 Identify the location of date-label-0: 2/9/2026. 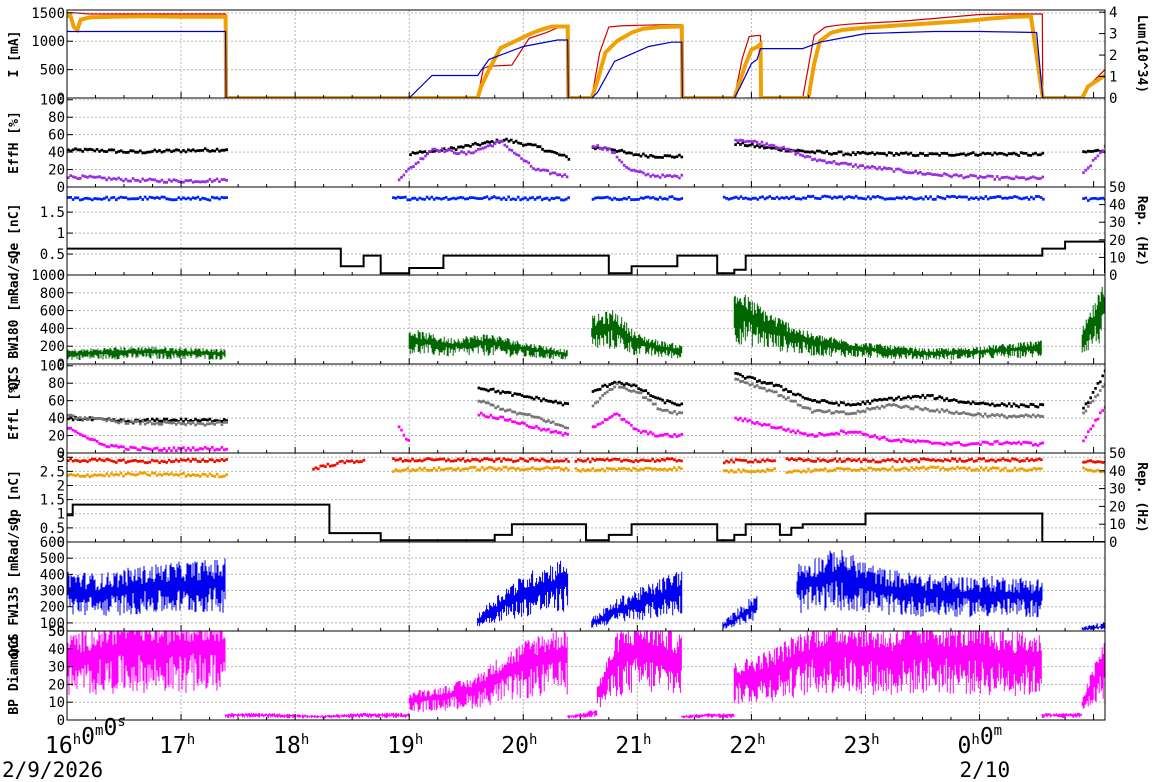
(52, 770).